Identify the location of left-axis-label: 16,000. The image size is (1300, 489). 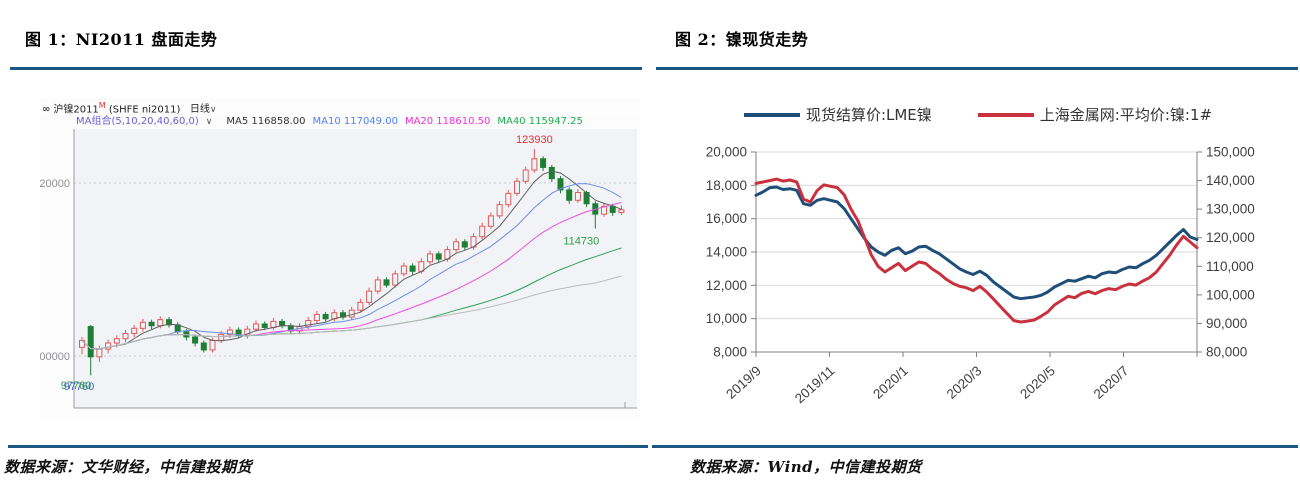
(726, 218).